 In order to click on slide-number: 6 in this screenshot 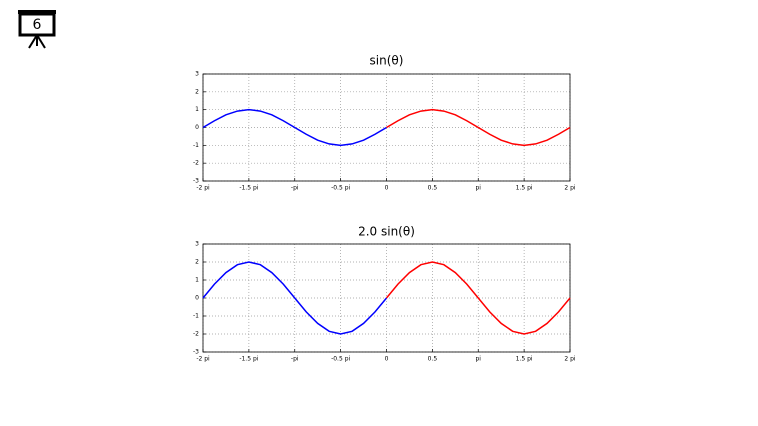, I will do `click(37, 25)`.